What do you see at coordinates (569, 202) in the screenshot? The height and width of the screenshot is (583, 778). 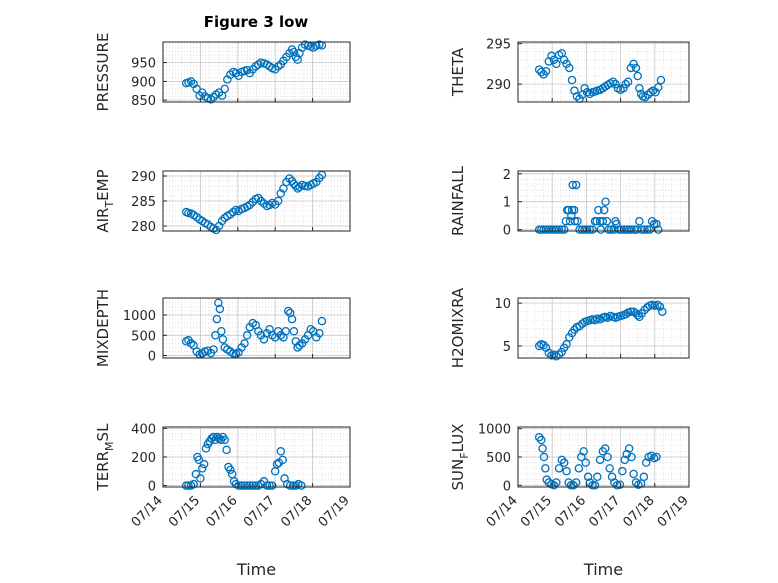 I see `panel-rainfall: 0 1 2 RAINFALL` at bounding box center [569, 202].